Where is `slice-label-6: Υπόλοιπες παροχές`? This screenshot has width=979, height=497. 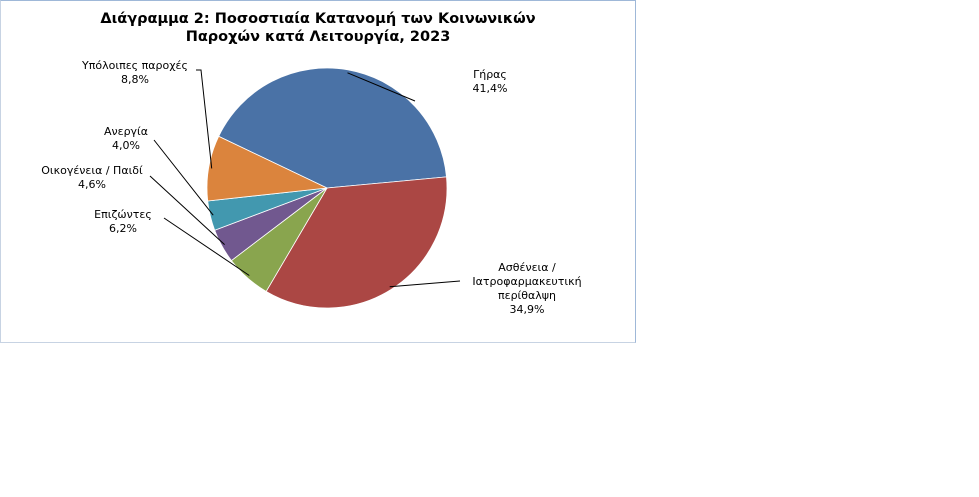 slice-label-6: Υπόλοιπες παροχές is located at coordinates (134, 65).